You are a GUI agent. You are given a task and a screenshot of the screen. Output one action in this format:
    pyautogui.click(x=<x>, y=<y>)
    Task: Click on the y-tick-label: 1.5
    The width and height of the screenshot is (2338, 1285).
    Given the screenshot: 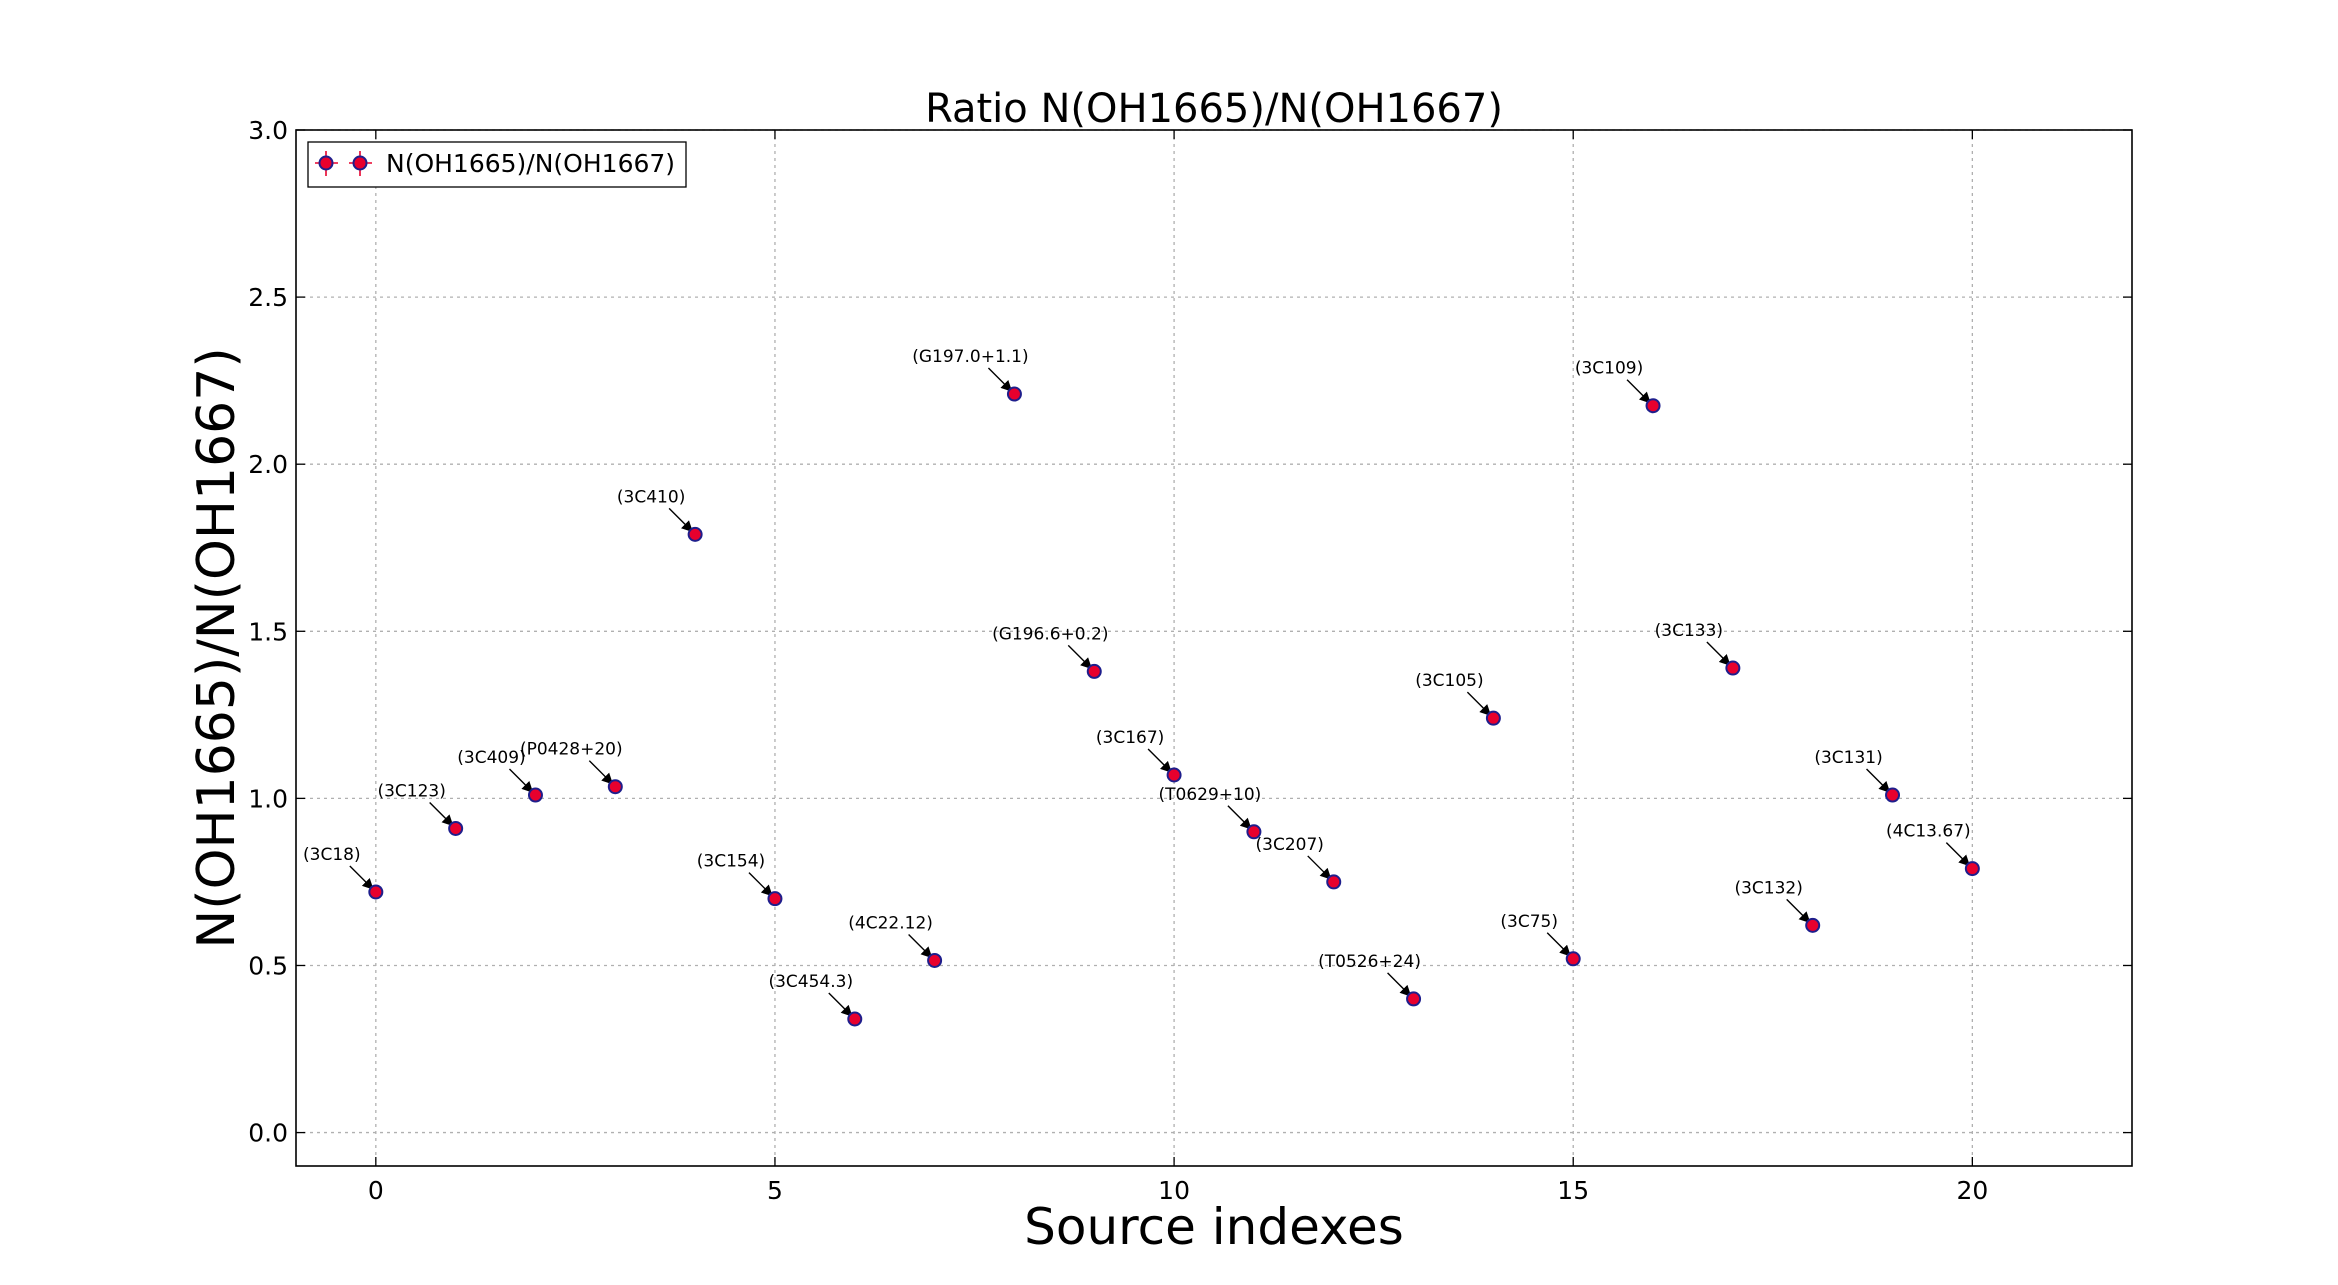 What is the action you would take?
    pyautogui.click(x=268, y=631)
    